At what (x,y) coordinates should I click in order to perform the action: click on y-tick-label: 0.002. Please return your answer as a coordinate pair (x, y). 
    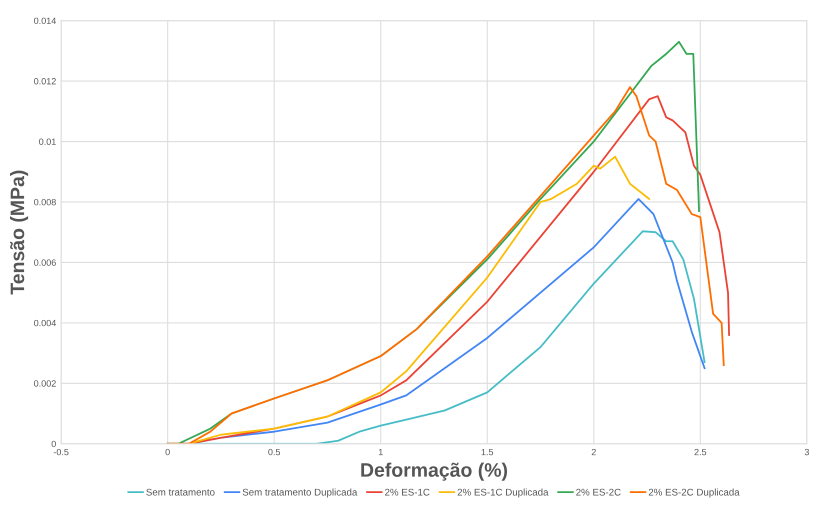
    Looking at the image, I should click on (45, 383).